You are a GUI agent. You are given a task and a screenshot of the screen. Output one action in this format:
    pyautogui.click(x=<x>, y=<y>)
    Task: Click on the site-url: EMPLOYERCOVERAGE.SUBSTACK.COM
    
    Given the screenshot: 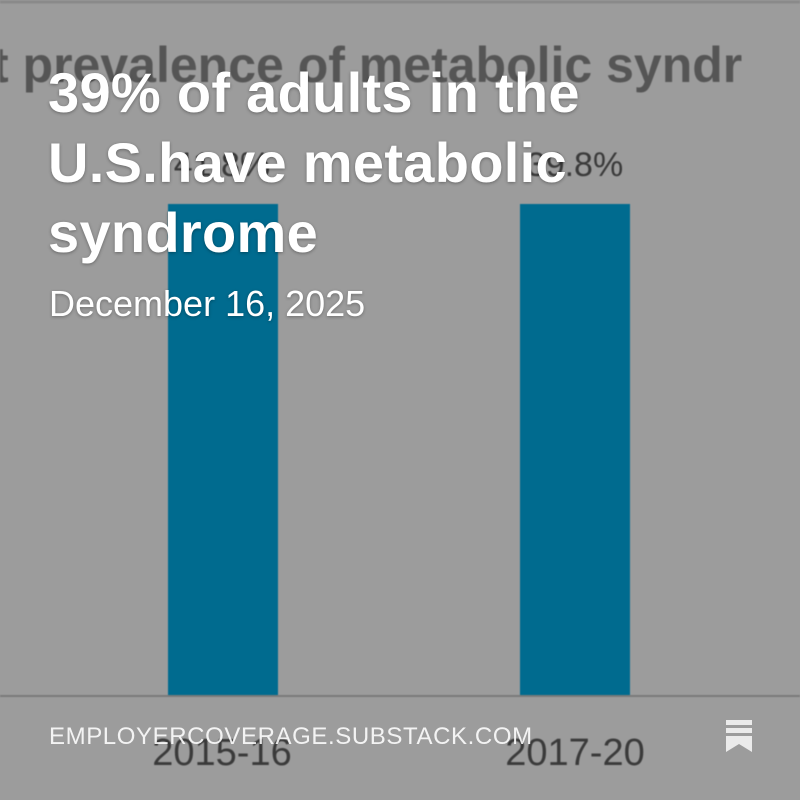 What is the action you would take?
    pyautogui.click(x=291, y=736)
    